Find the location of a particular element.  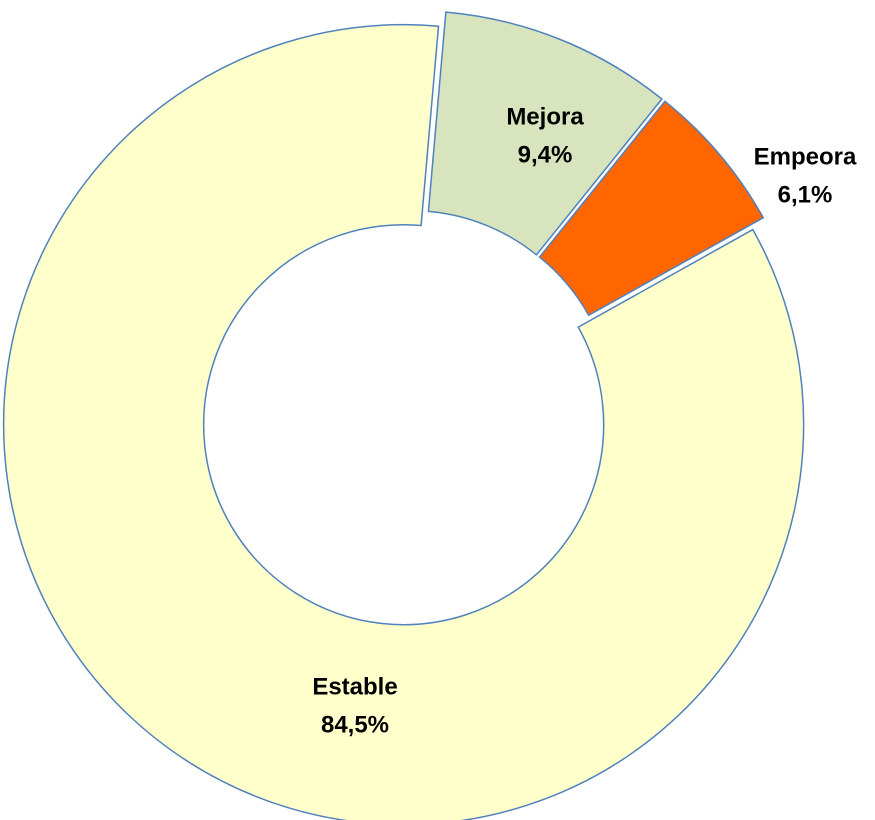

slice-value: 6,1% is located at coordinates (805, 194).